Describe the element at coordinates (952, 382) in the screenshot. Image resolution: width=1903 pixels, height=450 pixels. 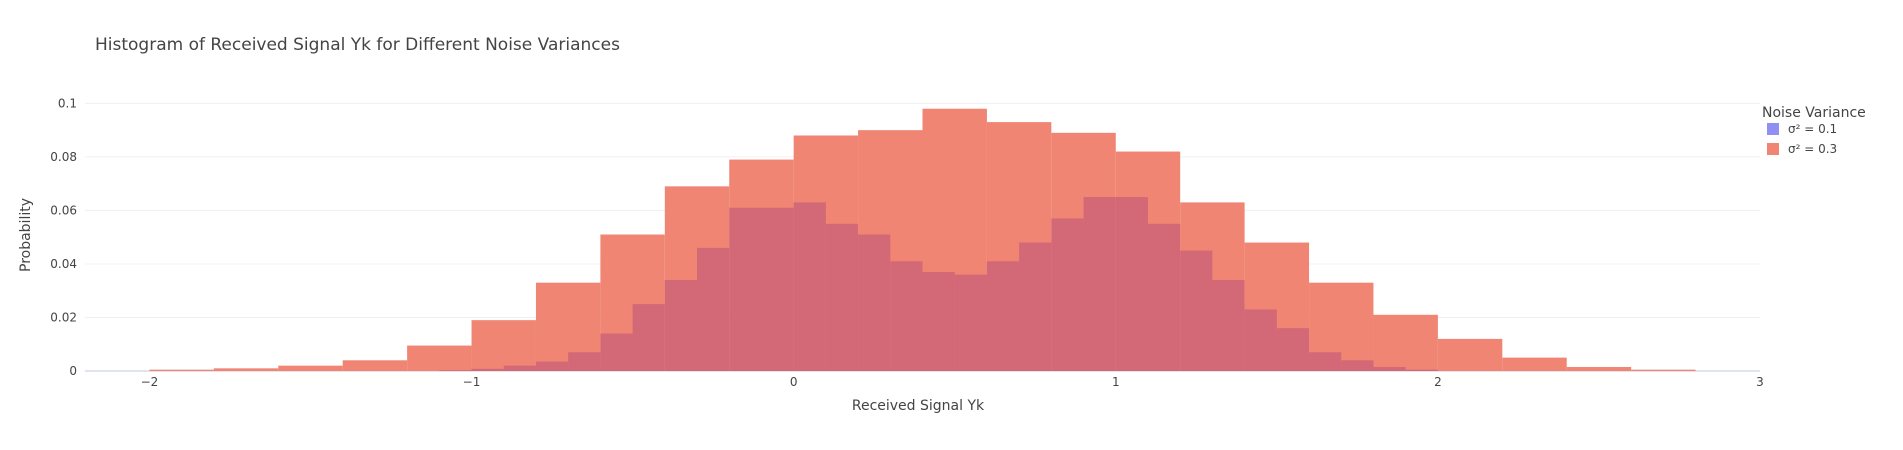
I see `x-axis-ticks: −2 −1 0 1 2 3` at that location.